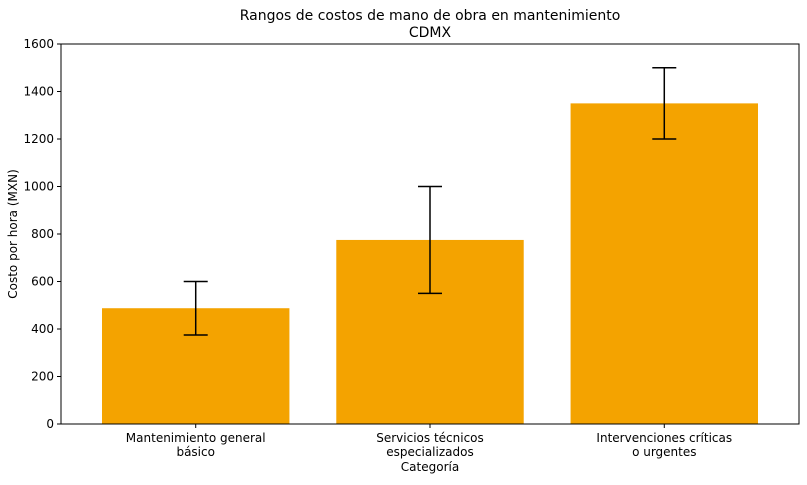  What do you see at coordinates (38, 44) in the screenshot?
I see `y-tick-label: 1600` at bounding box center [38, 44].